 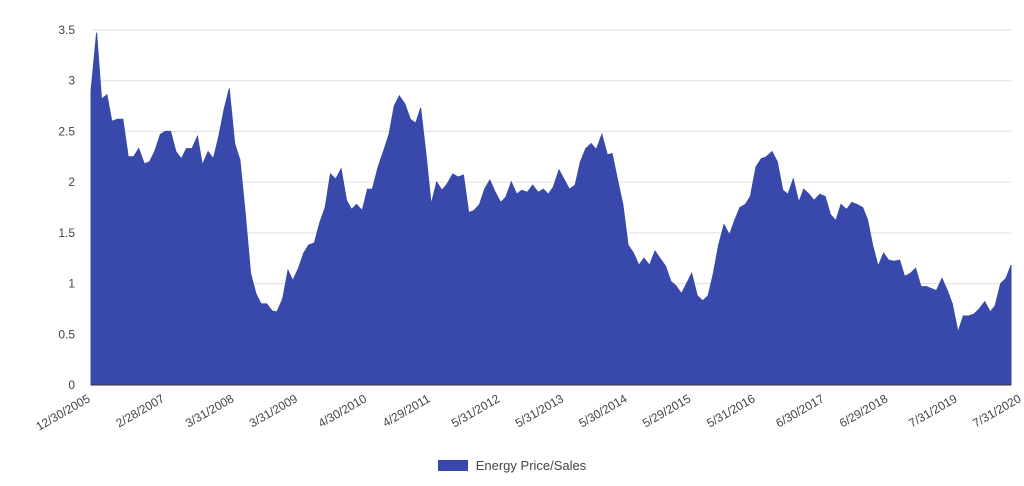 I want to click on x-tick-label: 5/29/2015, so click(x=667, y=410).